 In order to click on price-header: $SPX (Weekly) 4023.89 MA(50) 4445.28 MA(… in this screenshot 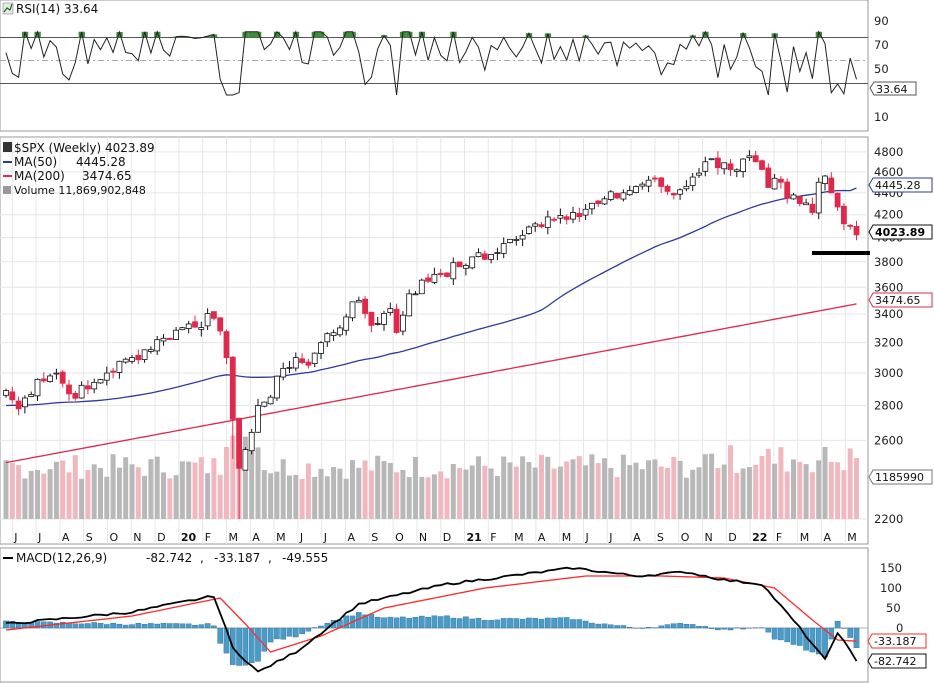, I will do `click(79, 169)`.